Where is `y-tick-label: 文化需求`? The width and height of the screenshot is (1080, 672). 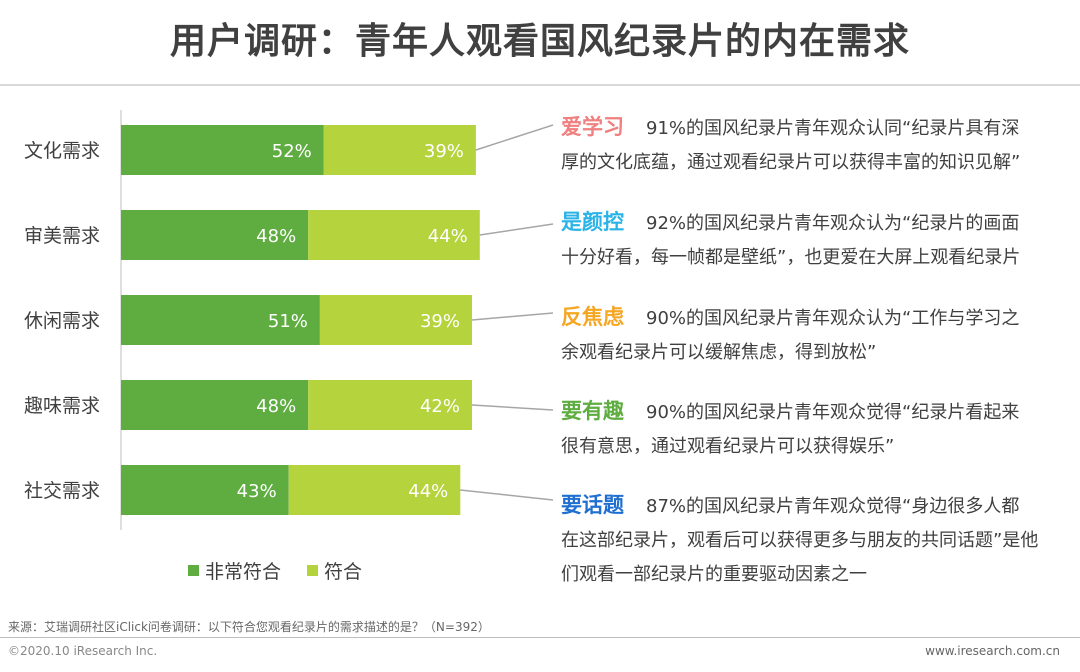
y-tick-label: 文化需求 is located at coordinates (62, 151).